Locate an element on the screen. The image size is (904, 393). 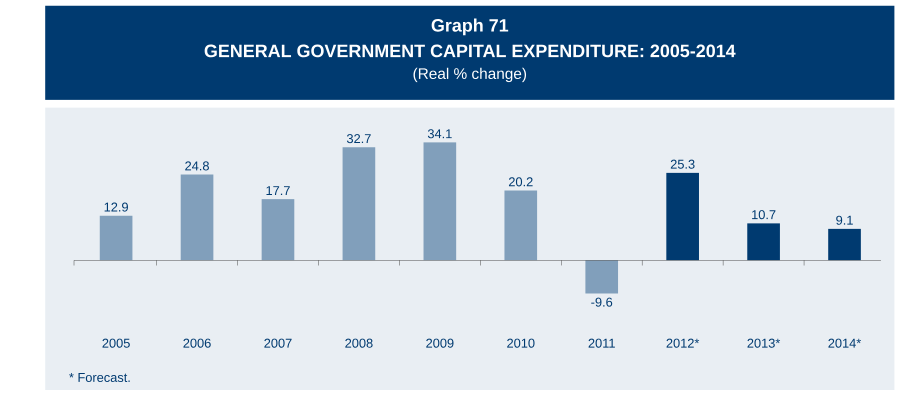
x-tick-label: 2009 is located at coordinates (440, 343).